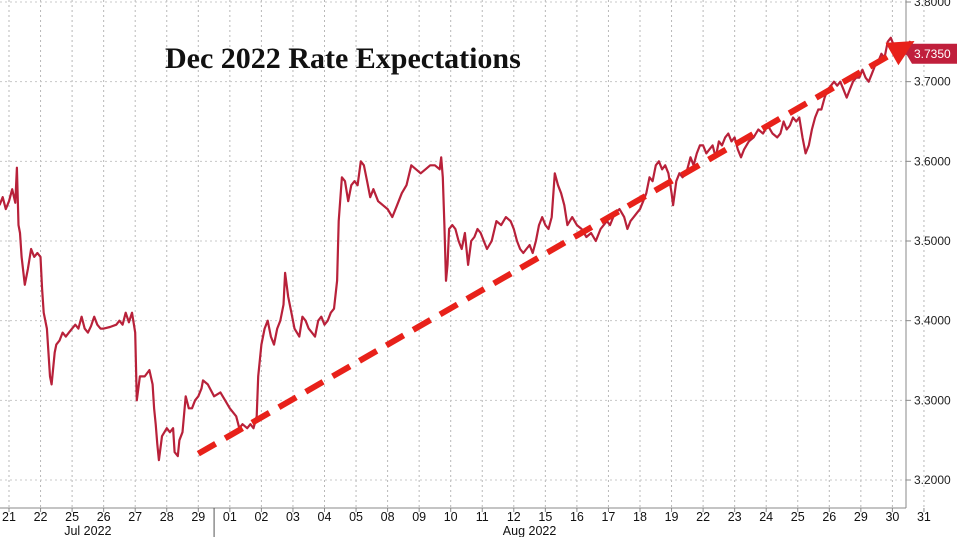 Image resolution: width=957 pixels, height=537 pixels. I want to click on x-tick-label: 24, so click(766, 517).